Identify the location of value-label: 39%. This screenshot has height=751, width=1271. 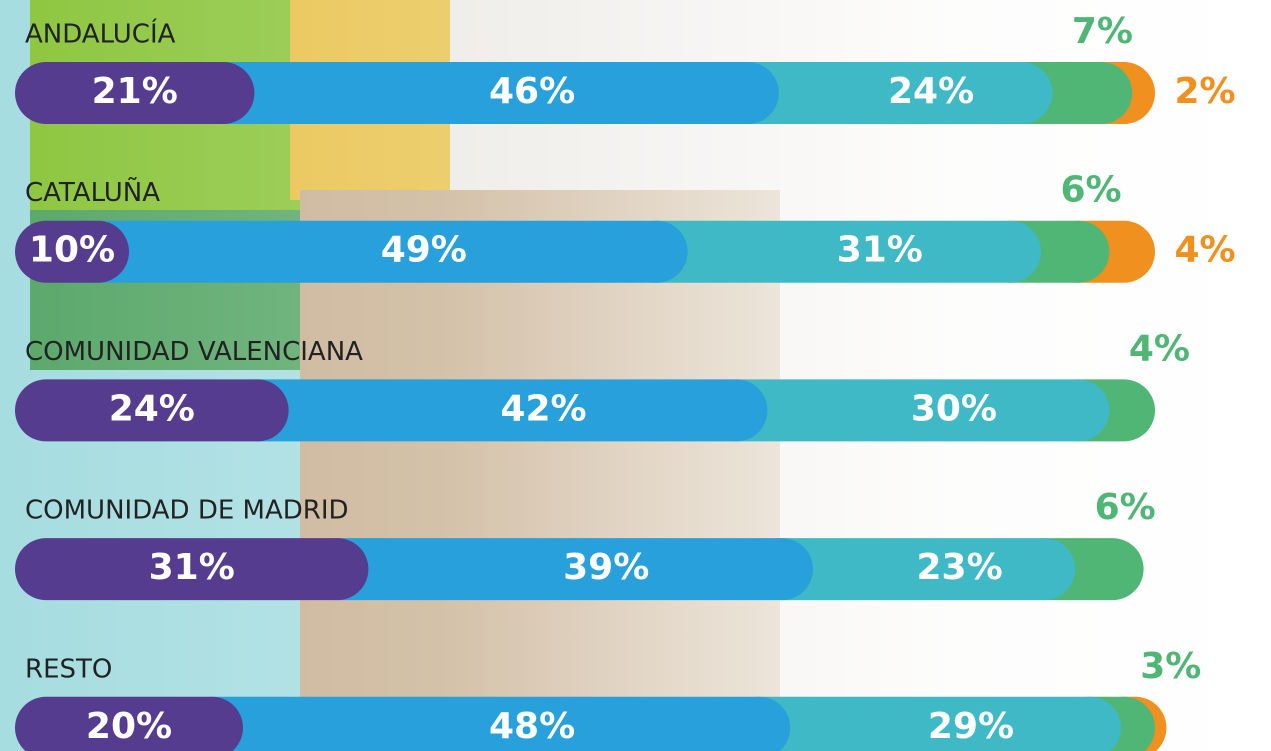
(606, 567).